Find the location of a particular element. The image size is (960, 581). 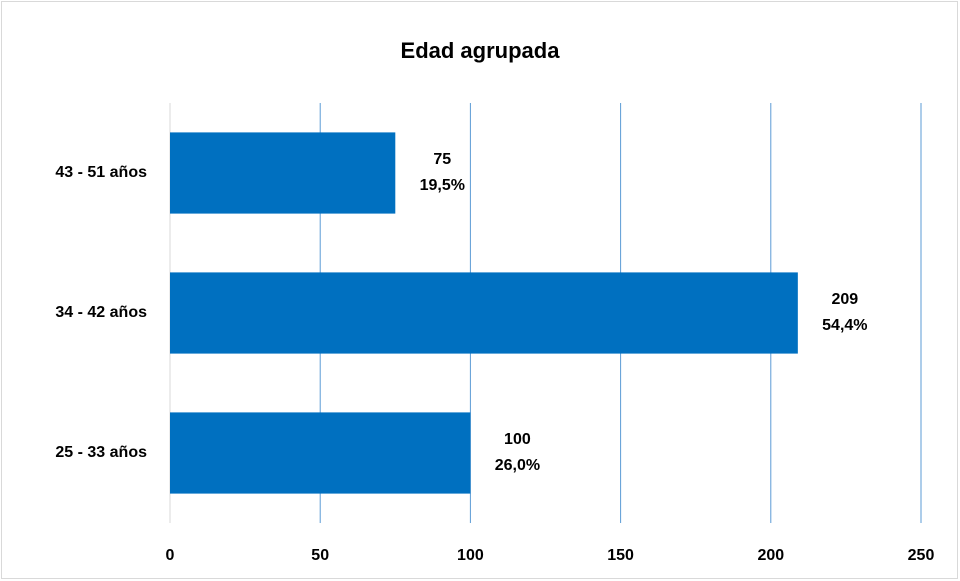

y-tick-label: 34 - 42 años is located at coordinates (101, 312).